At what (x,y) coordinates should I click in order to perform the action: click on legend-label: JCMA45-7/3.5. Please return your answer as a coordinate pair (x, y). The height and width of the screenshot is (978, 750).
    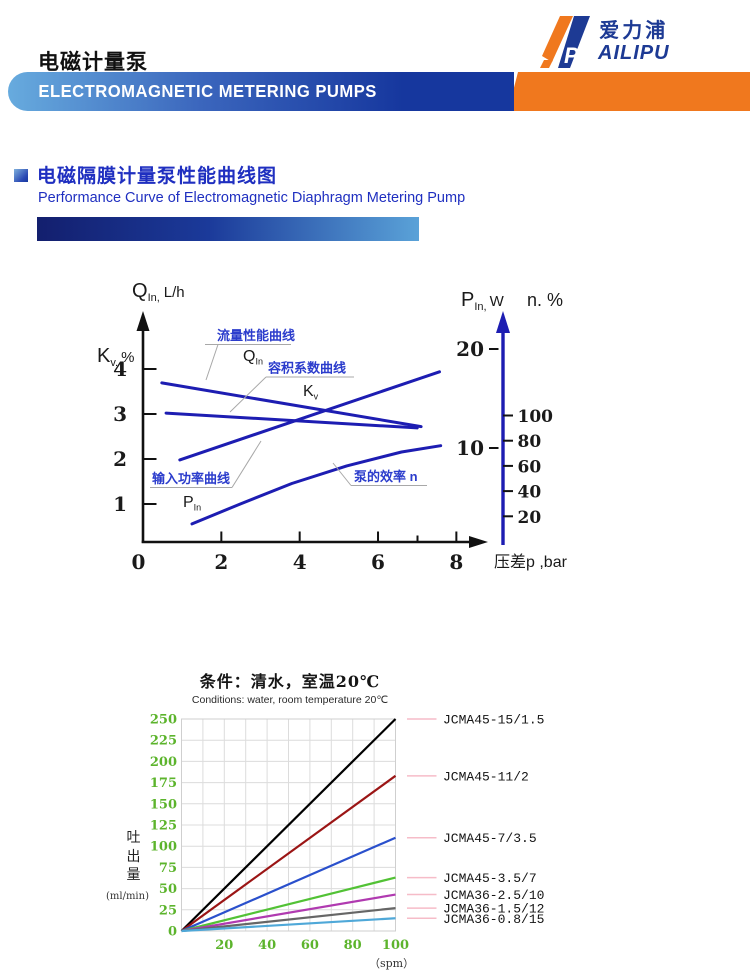
    Looking at the image, I should click on (490, 838).